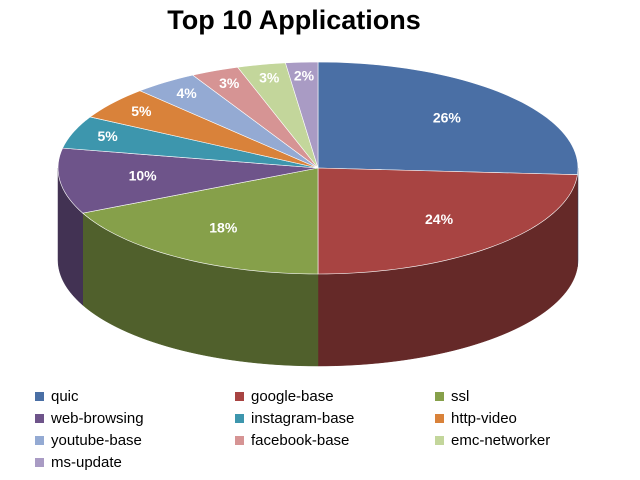 The width and height of the screenshot is (640, 480). What do you see at coordinates (304, 76) in the screenshot?
I see `value-label: 2%` at bounding box center [304, 76].